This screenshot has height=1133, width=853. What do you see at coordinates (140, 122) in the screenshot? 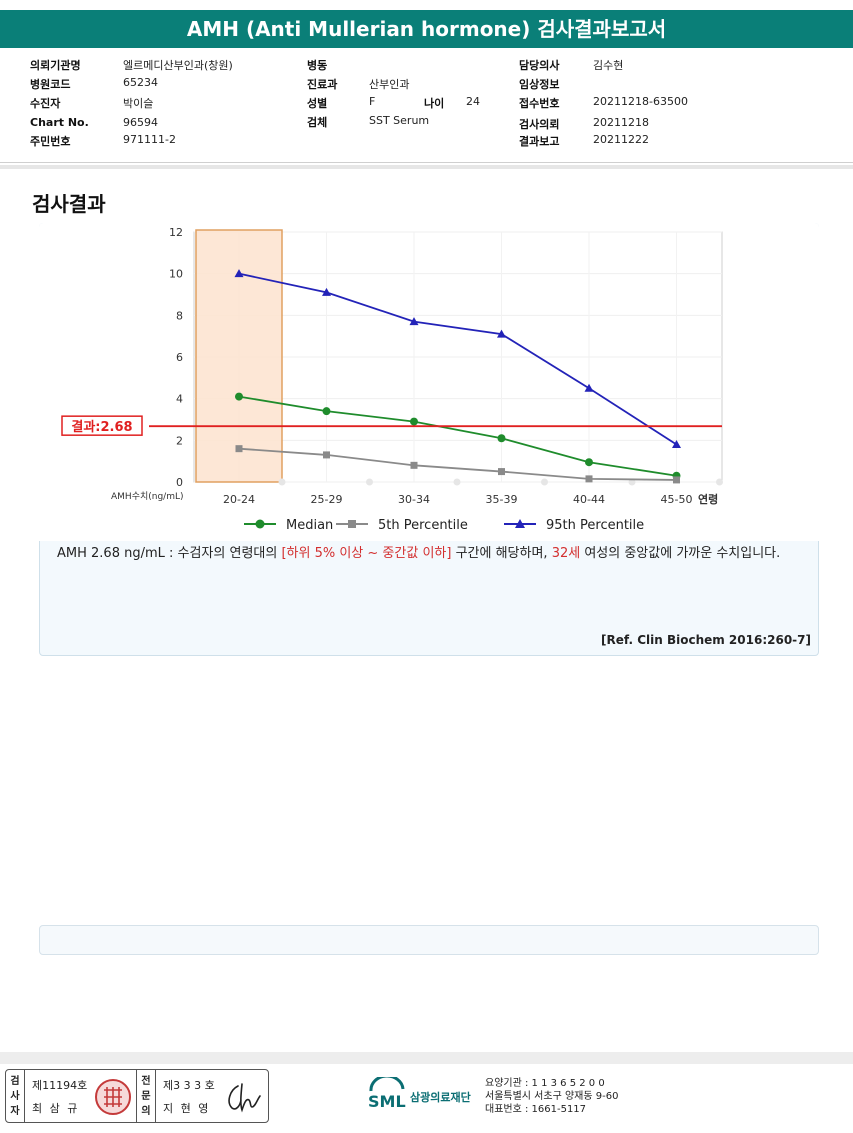
I see `chart-no-value: 96594` at bounding box center [140, 122].